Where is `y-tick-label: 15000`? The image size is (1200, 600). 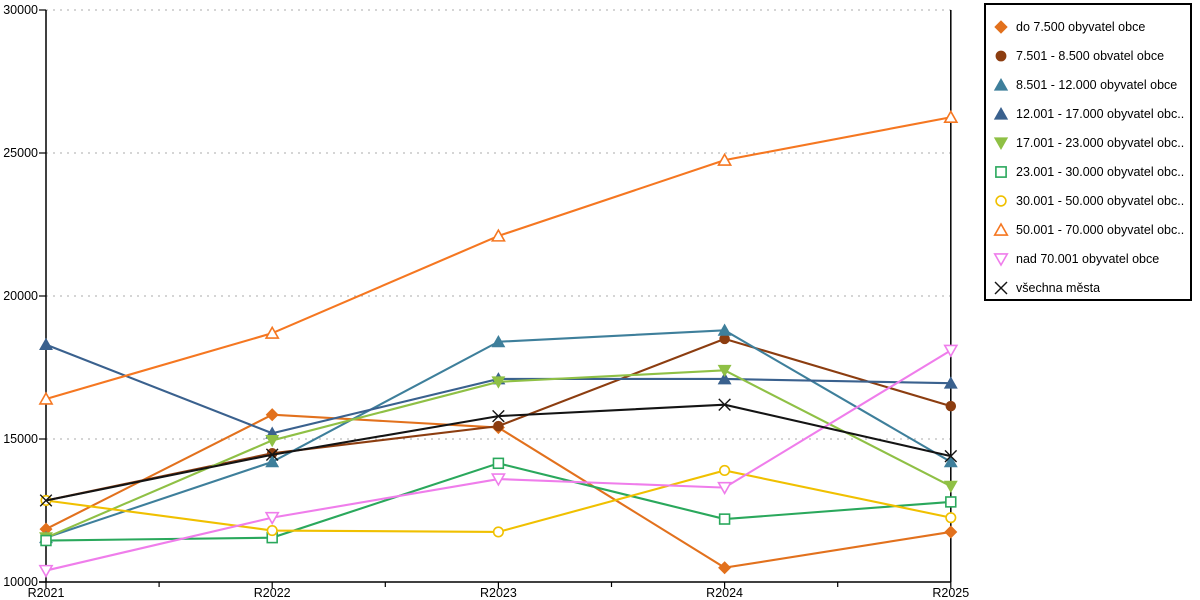 y-tick-label: 15000 is located at coordinates (20, 439).